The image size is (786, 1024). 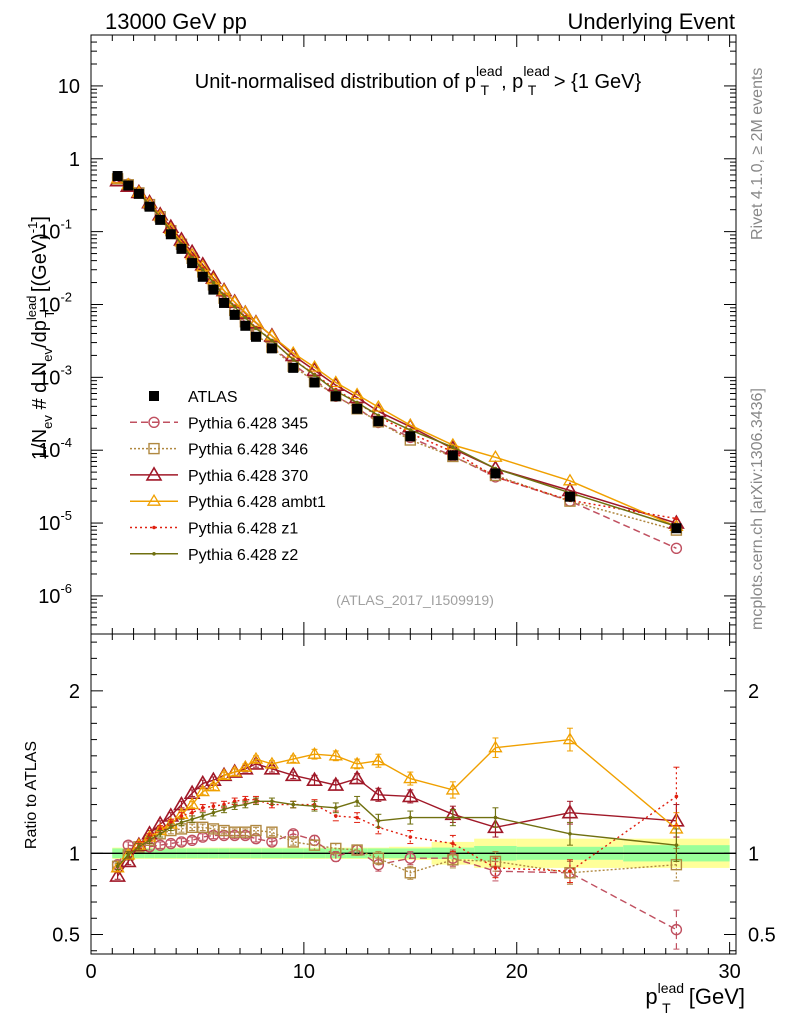 What do you see at coordinates (74, 854) in the screenshot?
I see `ratio-y-tick-label-left: 1` at bounding box center [74, 854].